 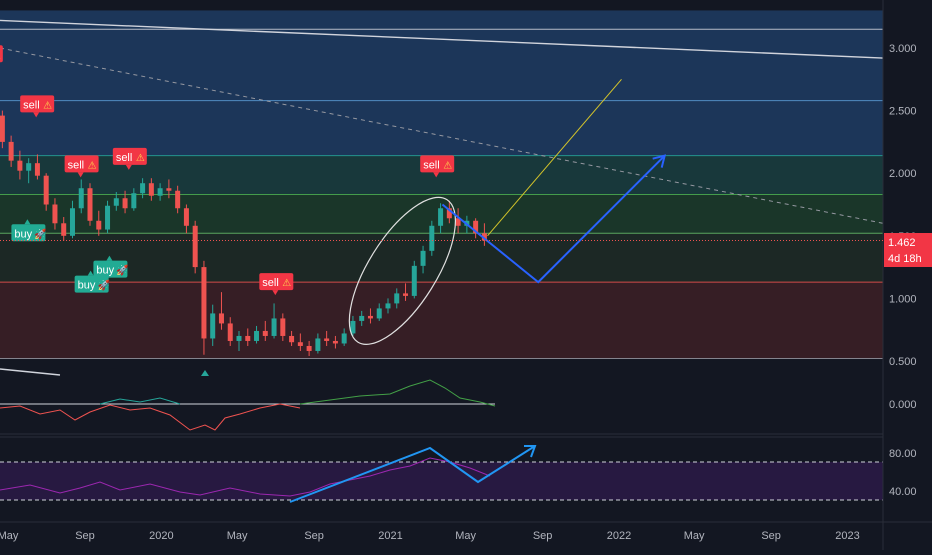 What do you see at coordinates (402, 270) in the screenshot?
I see `highlight-ellipse` at bounding box center [402, 270].